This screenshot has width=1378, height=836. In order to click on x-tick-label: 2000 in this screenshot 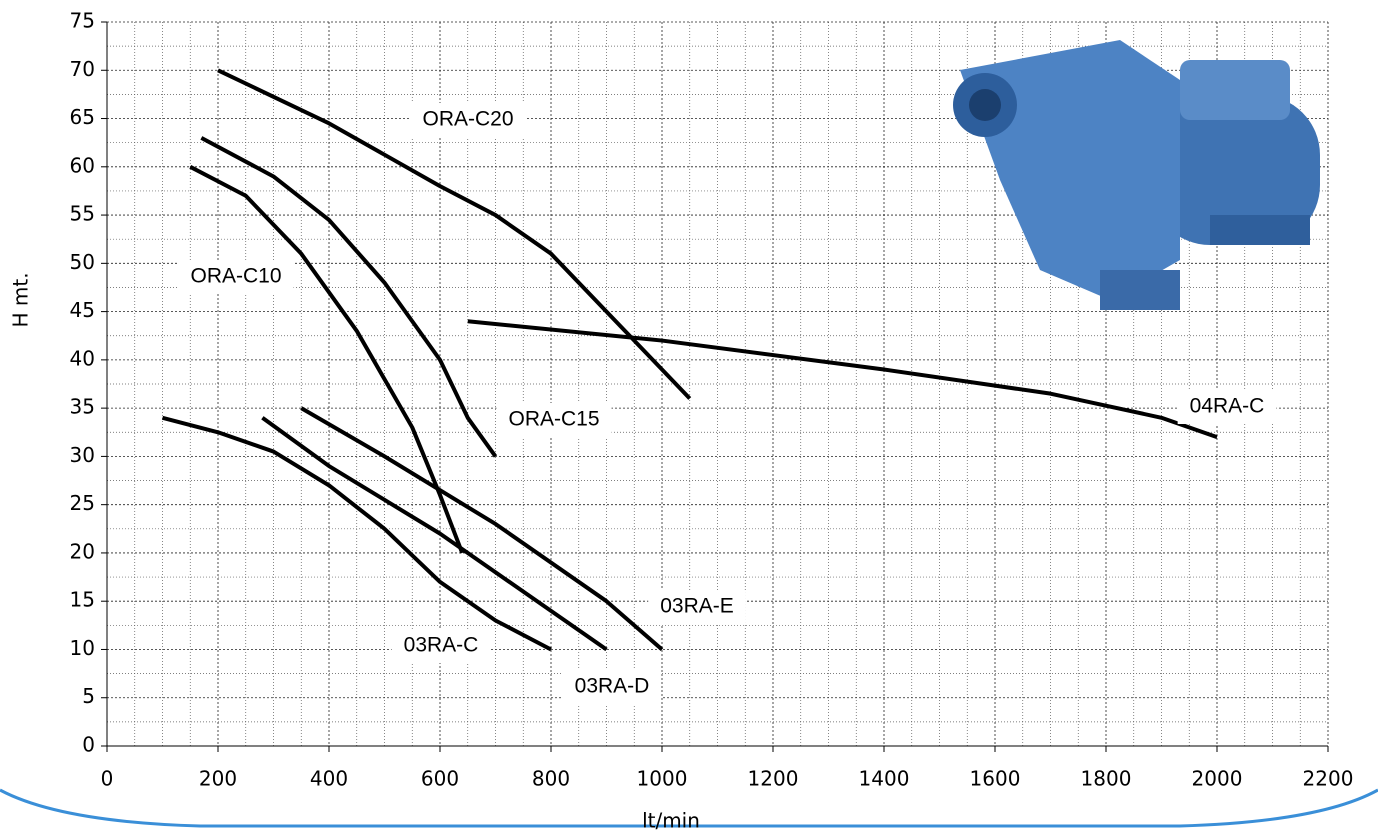, I will do `click(1217, 779)`.